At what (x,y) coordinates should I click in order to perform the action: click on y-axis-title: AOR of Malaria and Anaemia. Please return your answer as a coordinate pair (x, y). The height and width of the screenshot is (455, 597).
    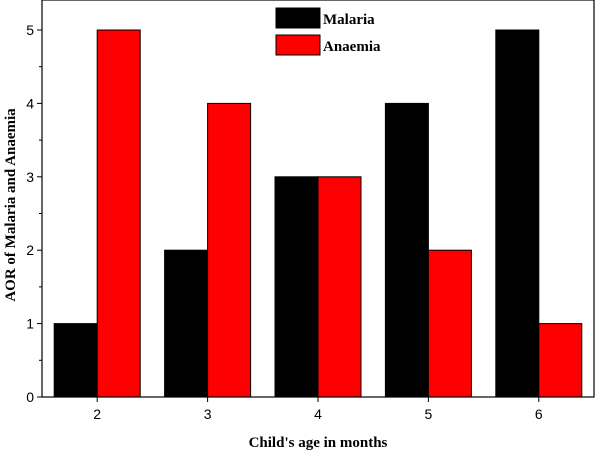
    Looking at the image, I should click on (11, 205).